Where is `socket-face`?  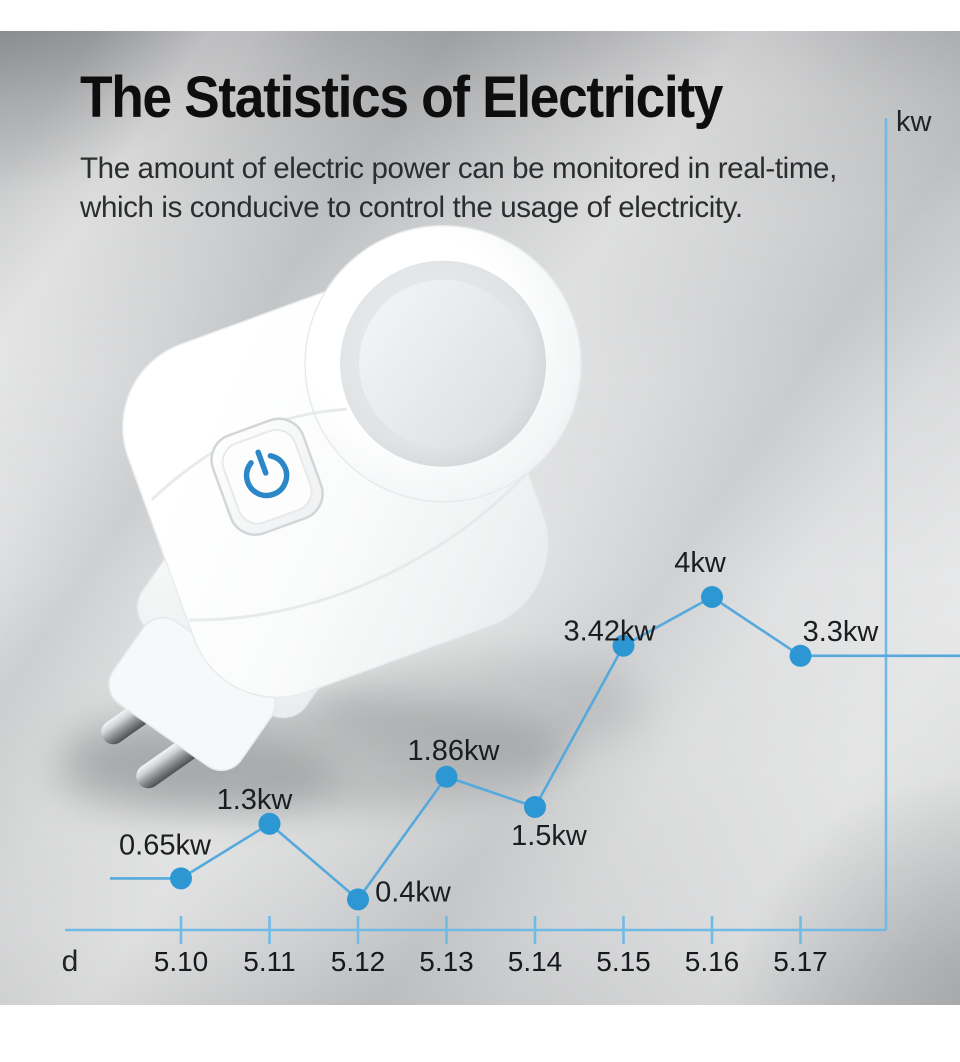
socket-face is located at coordinates (443, 363).